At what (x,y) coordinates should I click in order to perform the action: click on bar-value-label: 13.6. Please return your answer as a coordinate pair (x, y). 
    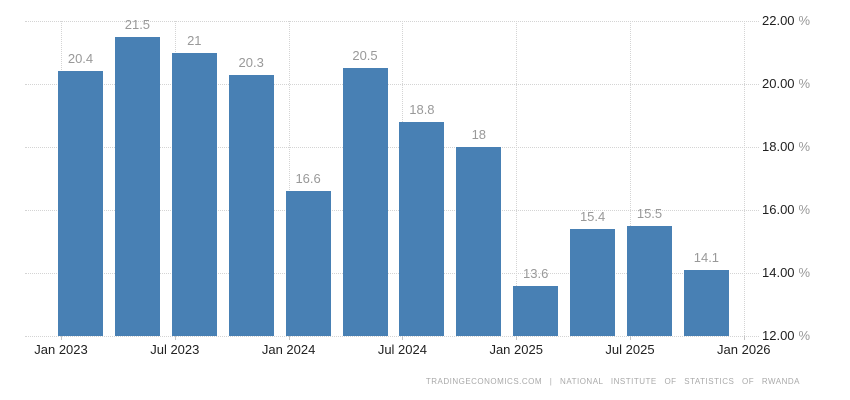
    Looking at the image, I should click on (536, 273).